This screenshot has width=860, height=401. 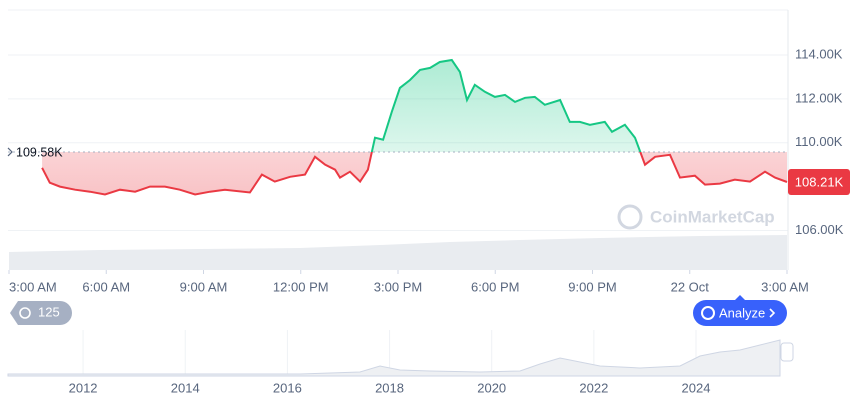 I want to click on x-tick-label: 9:00 AM, so click(x=204, y=286).